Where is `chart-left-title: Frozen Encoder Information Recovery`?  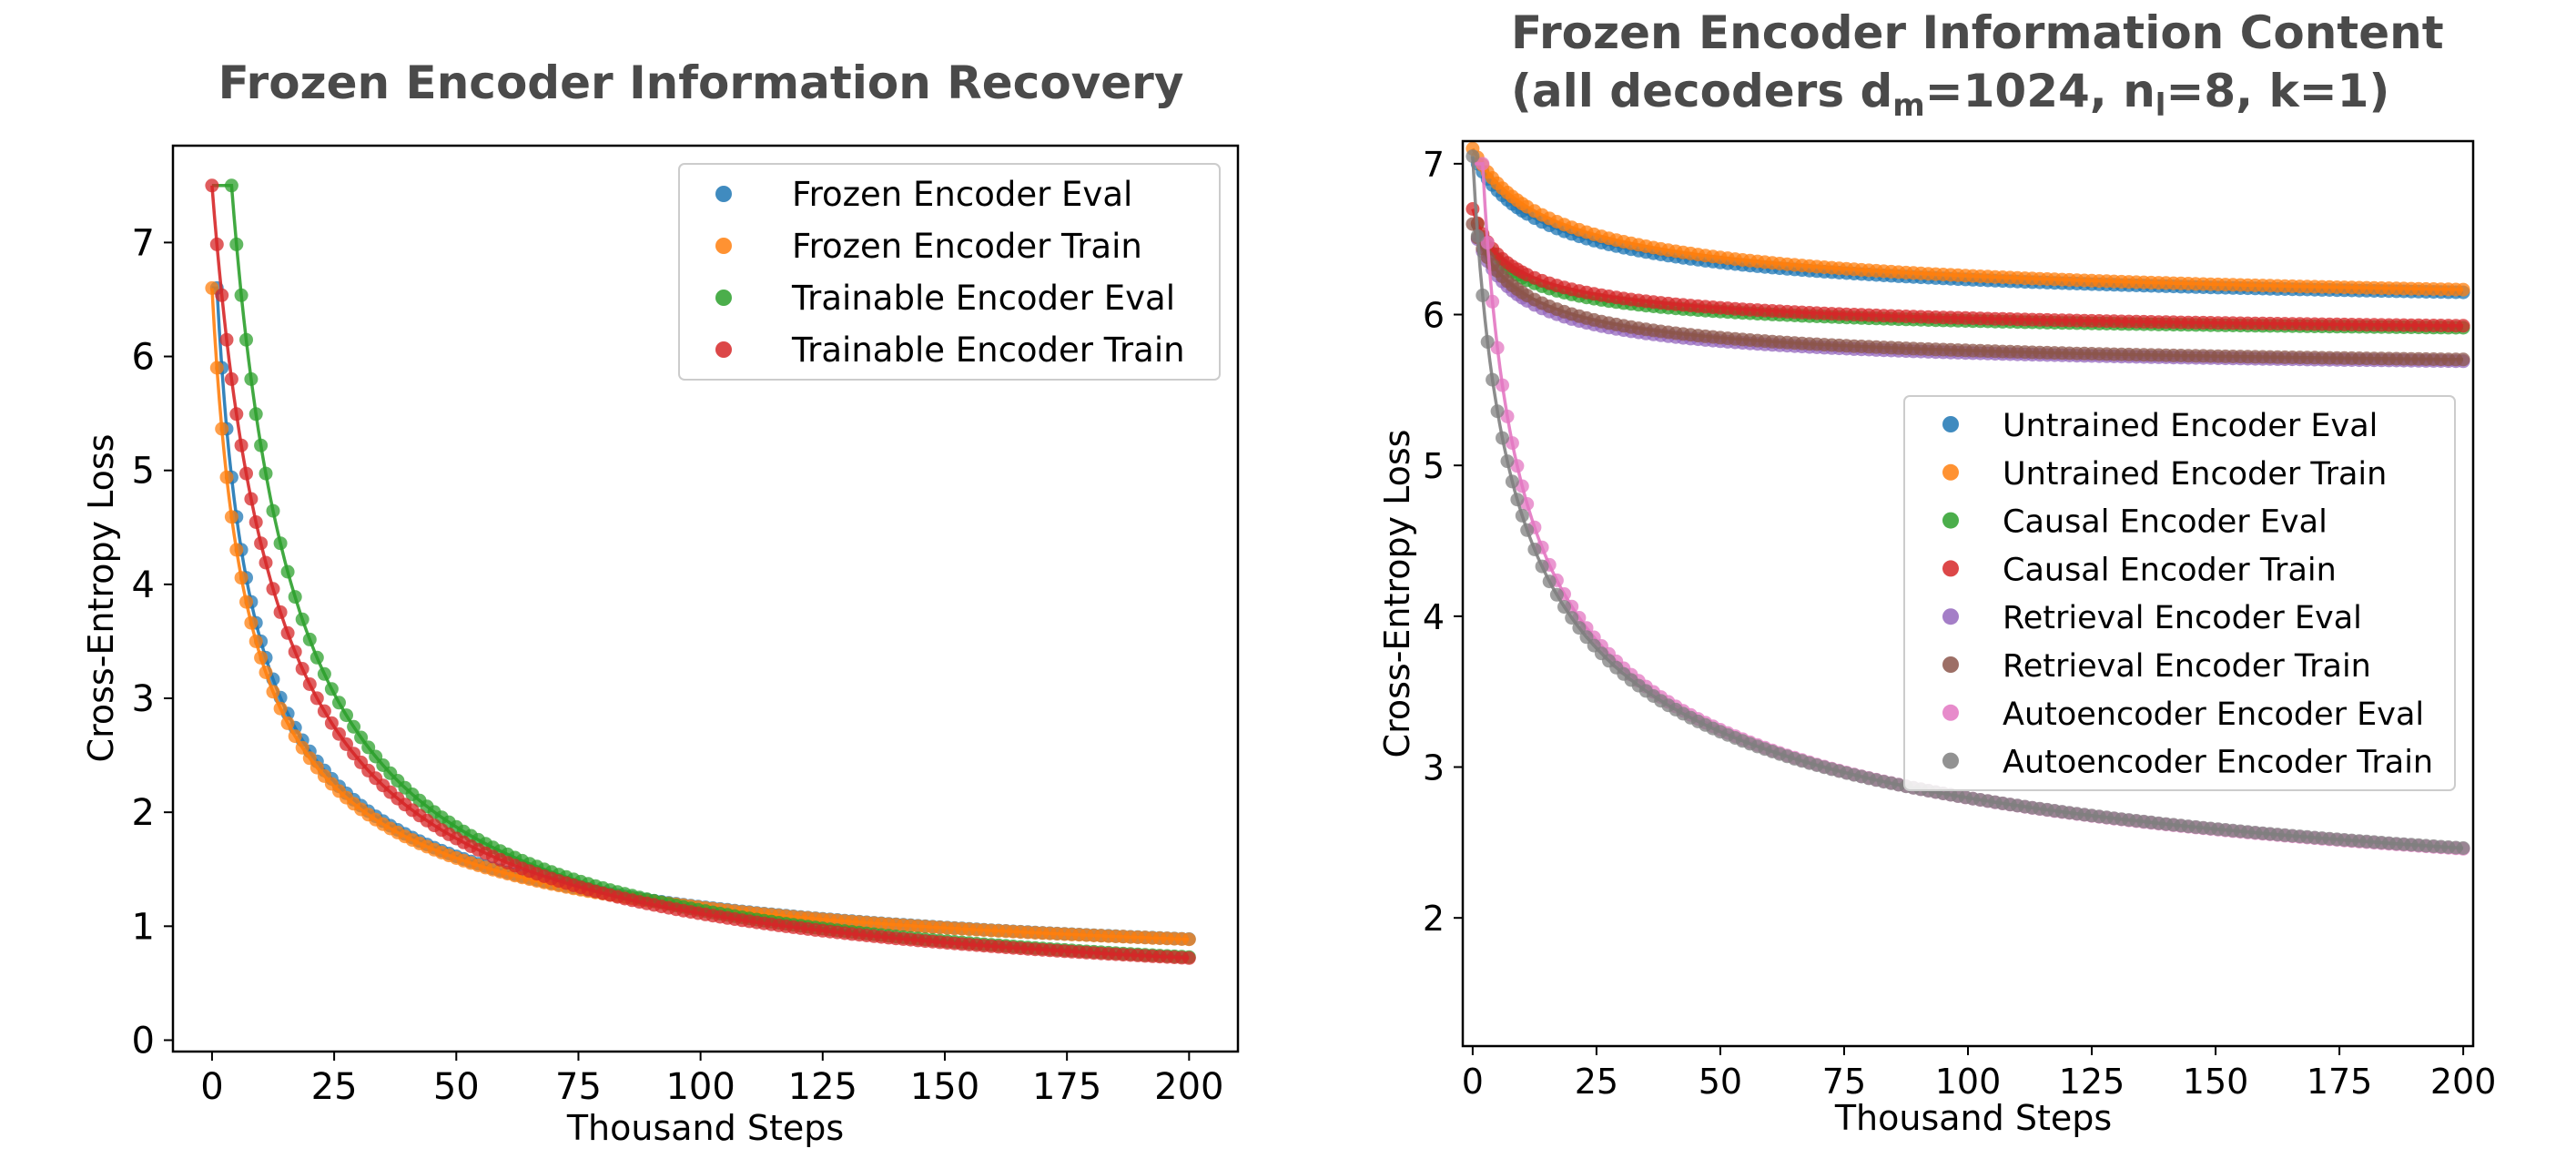
chart-left-title: Frozen Encoder Information Recovery is located at coordinates (701, 82).